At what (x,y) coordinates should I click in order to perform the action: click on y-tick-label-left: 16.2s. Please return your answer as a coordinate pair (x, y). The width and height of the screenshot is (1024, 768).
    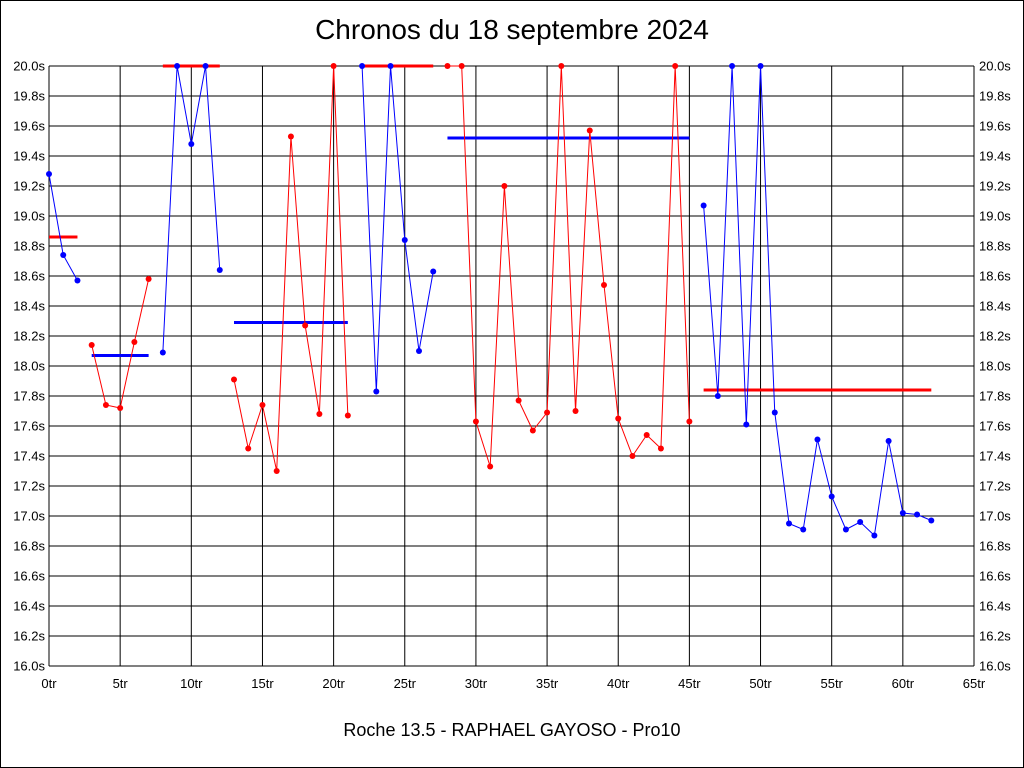
    Looking at the image, I should click on (29, 636).